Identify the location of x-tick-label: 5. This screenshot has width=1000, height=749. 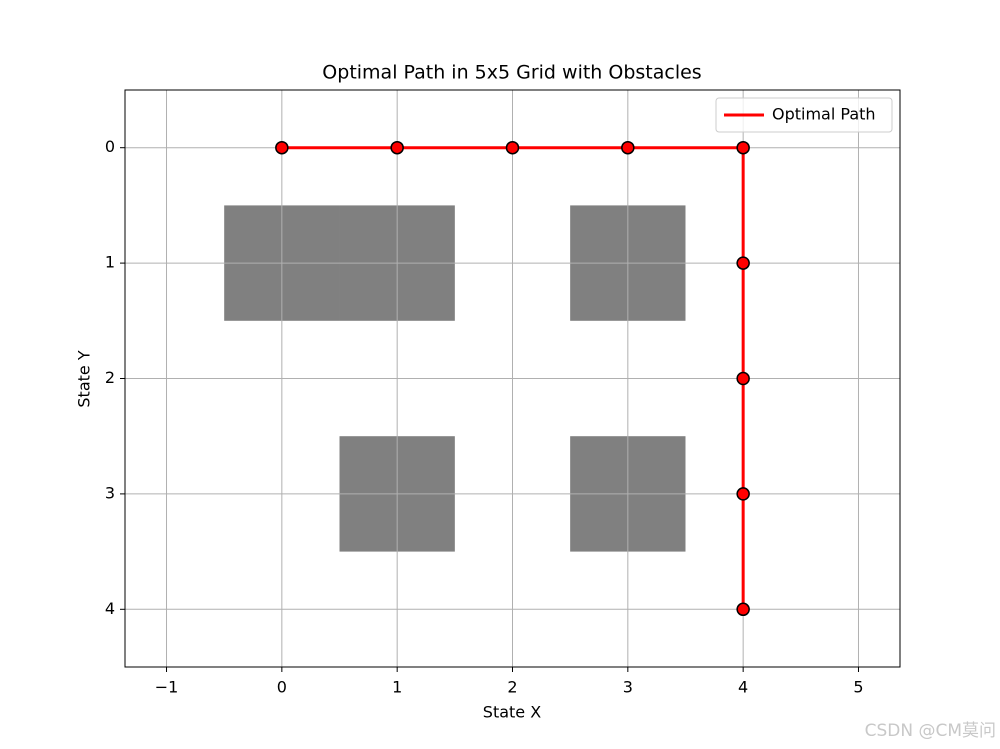
(858, 687).